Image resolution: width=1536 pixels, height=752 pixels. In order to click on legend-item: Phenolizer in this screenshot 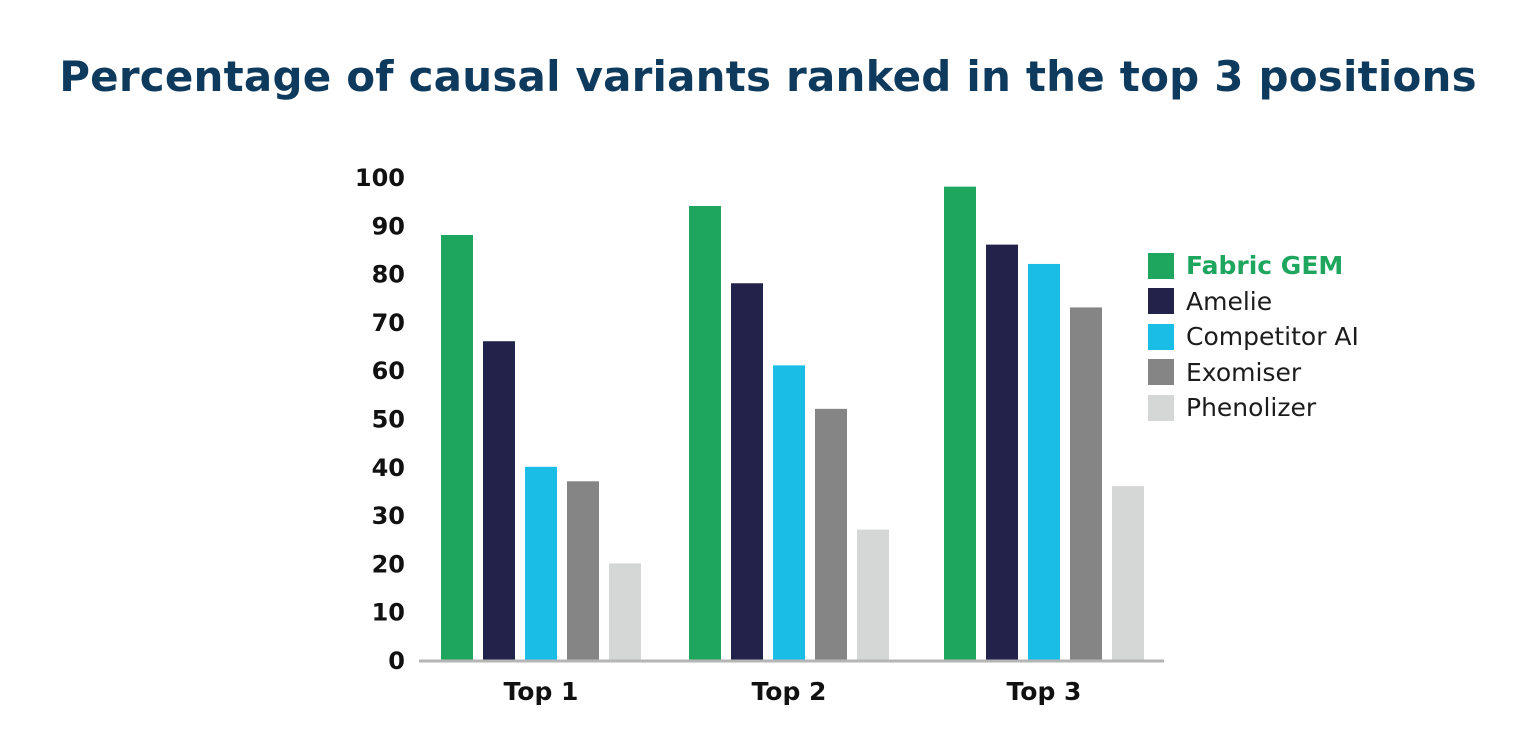, I will do `click(1253, 408)`.